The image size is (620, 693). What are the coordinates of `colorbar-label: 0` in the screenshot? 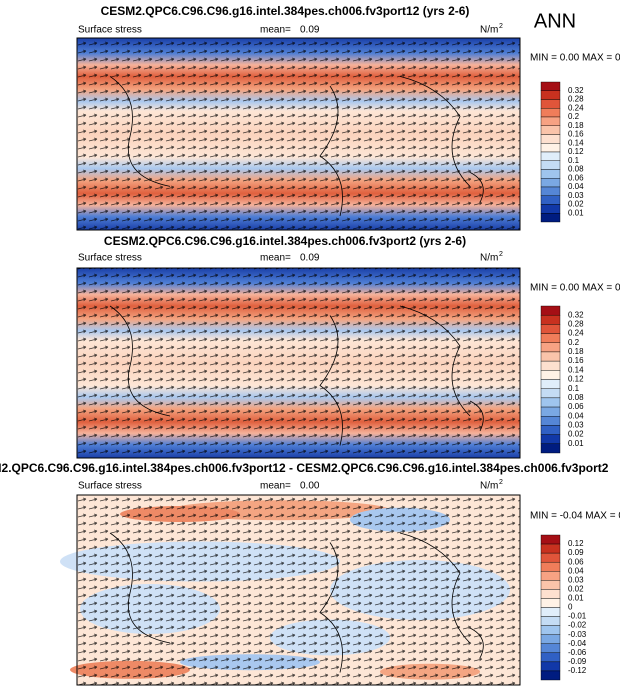 It's located at (570, 607).